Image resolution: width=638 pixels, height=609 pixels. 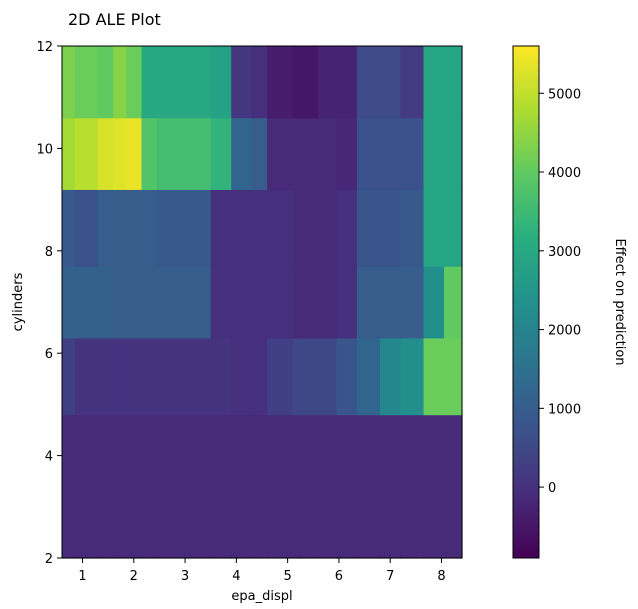 What do you see at coordinates (262, 571) in the screenshot?
I see `x-axis-ticks: 1 2 3 4 5 6 7 8` at bounding box center [262, 571].